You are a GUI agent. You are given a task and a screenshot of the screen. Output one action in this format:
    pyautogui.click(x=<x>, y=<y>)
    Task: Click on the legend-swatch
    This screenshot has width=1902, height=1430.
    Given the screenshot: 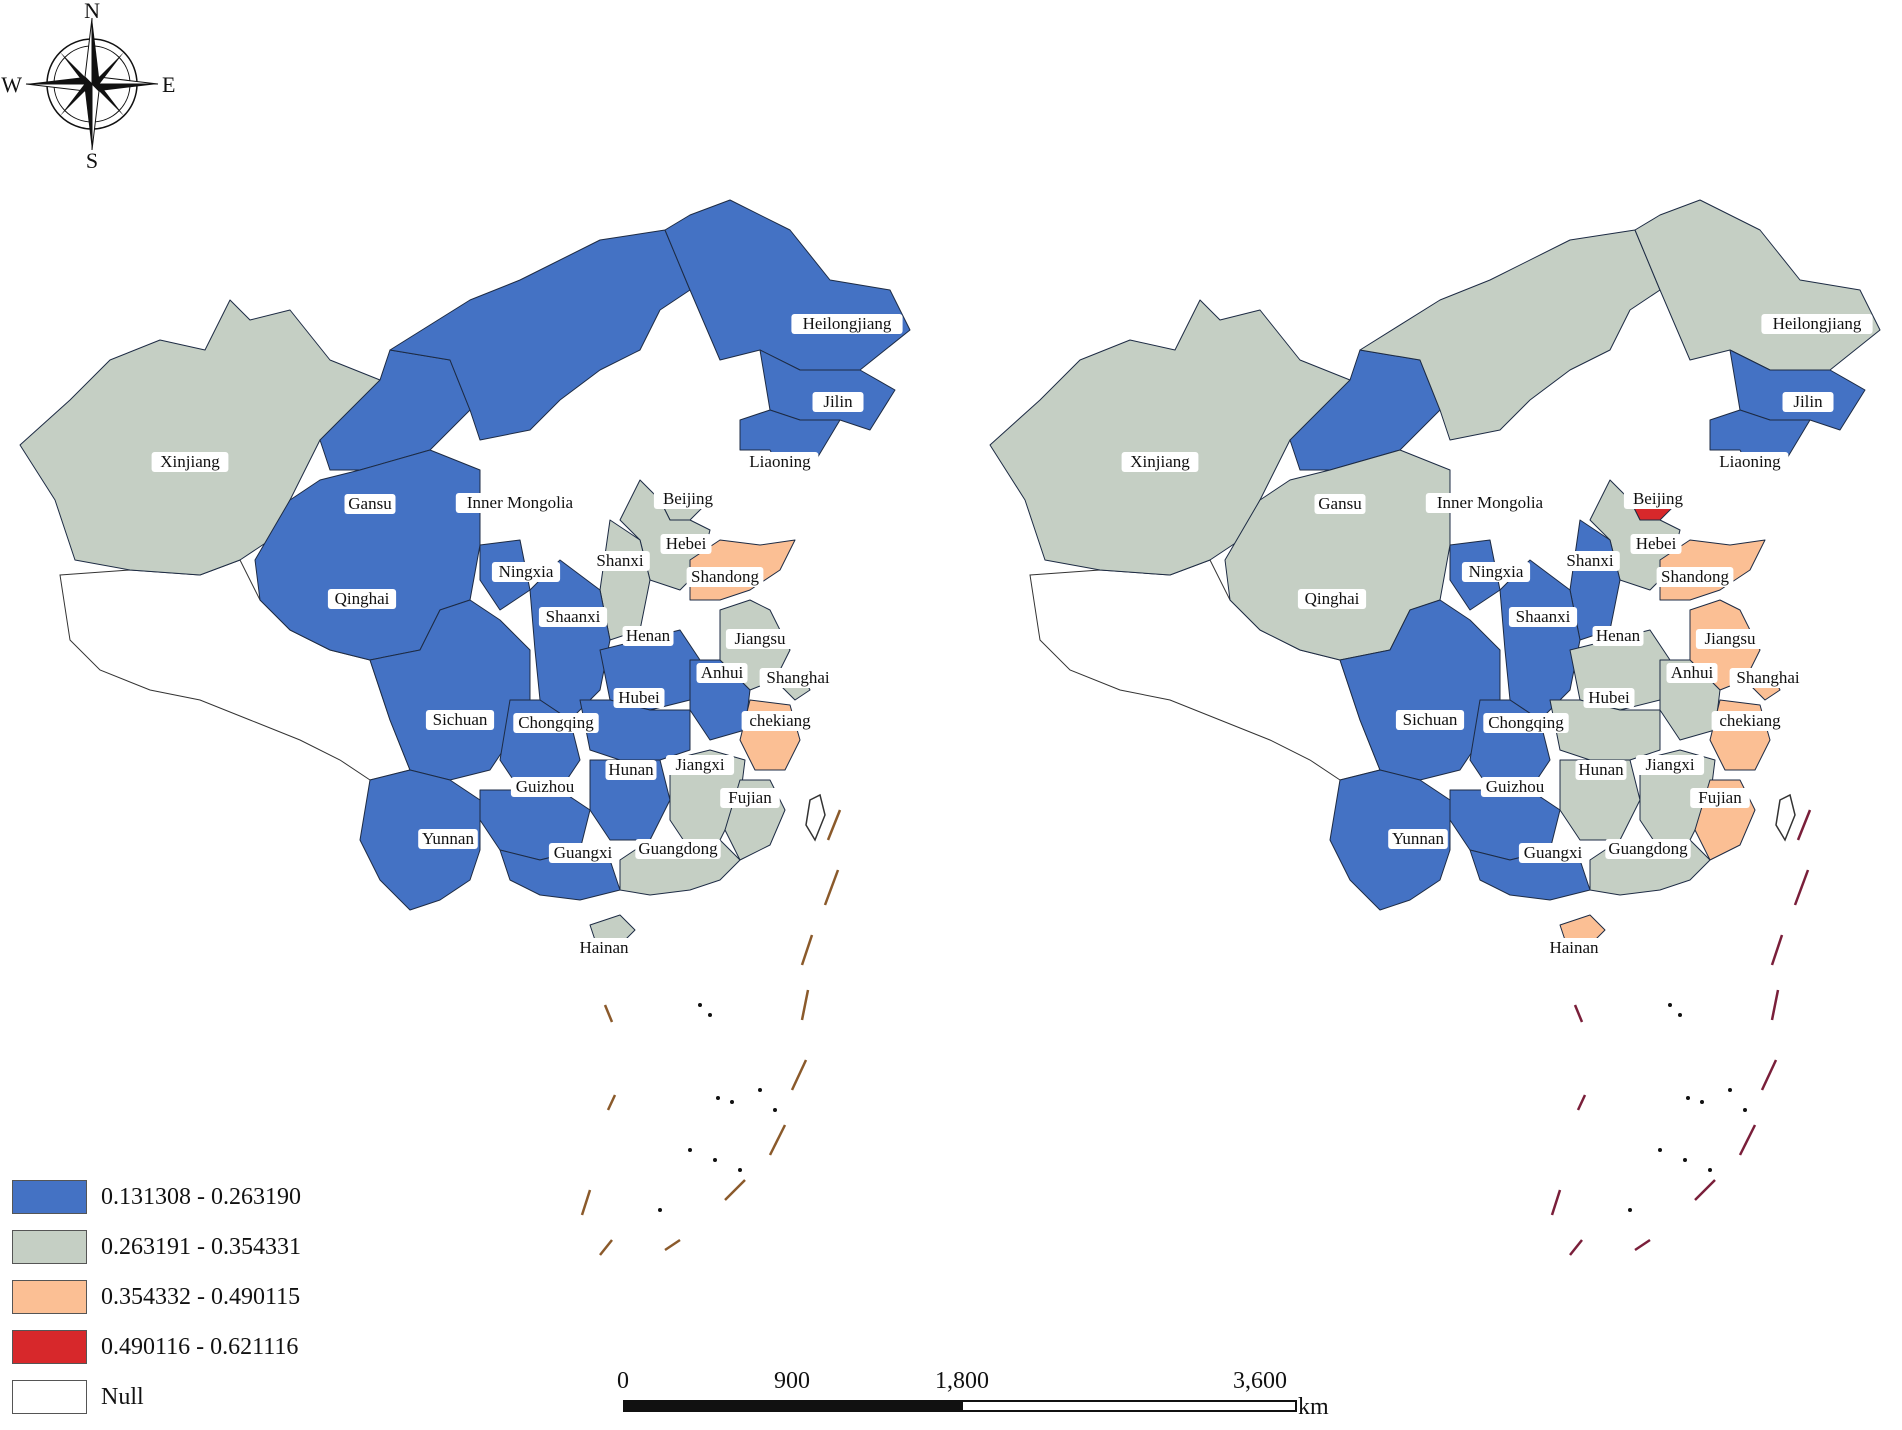 What is the action you would take?
    pyautogui.click(x=49, y=1247)
    